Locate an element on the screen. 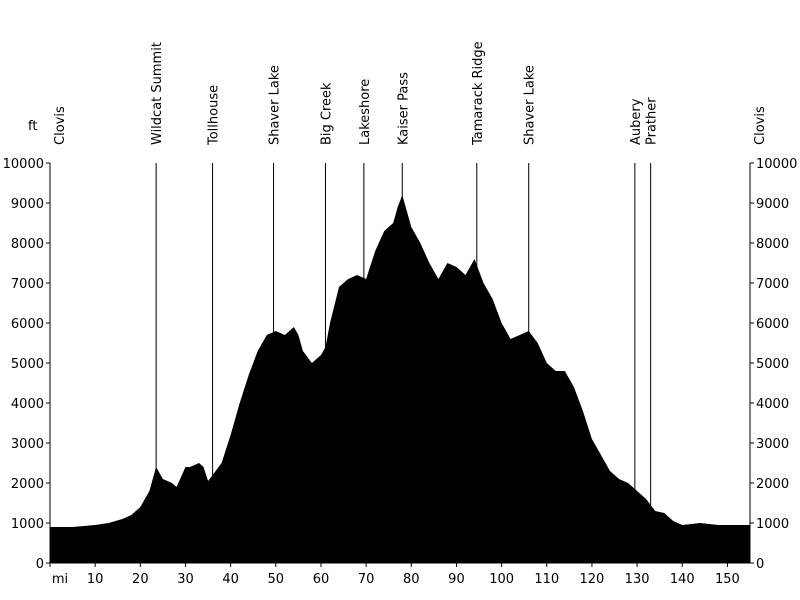 The width and height of the screenshot is (800, 600). location-label: Aubery is located at coordinates (636, 121).